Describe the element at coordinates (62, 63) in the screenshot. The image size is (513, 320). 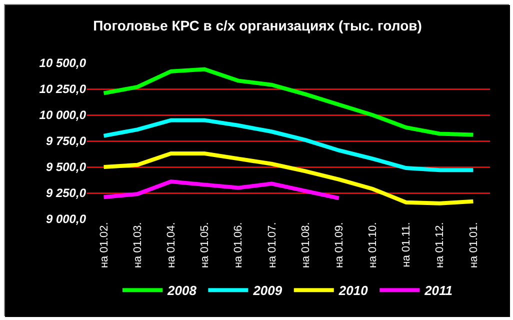
I see `y-tick-label: 10 500,0` at that location.